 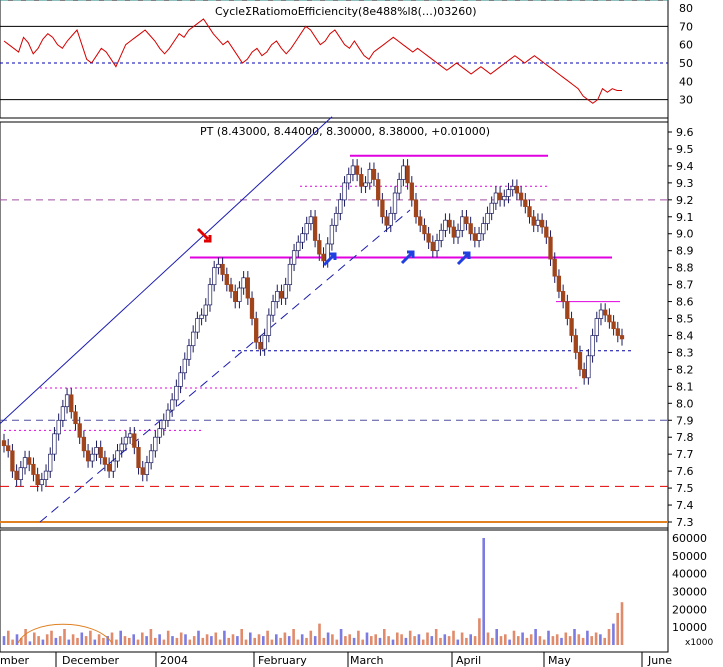 What do you see at coordinates (91, 660) in the screenshot?
I see `x-tick-label: December` at bounding box center [91, 660].